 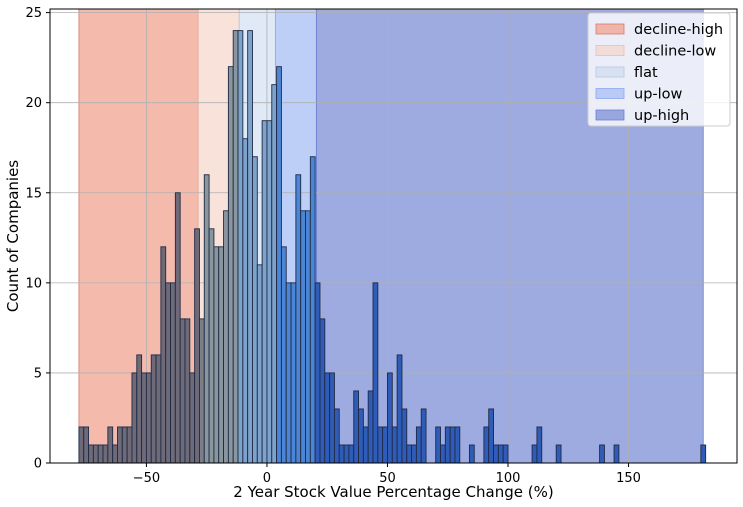 What do you see at coordinates (267, 478) in the screenshot?
I see `x-tick-label: 0` at bounding box center [267, 478].